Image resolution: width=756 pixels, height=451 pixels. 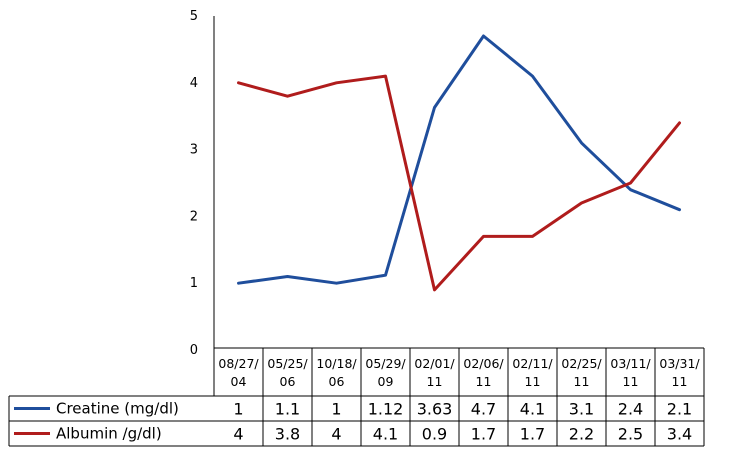 What do you see at coordinates (386, 409) in the screenshot?
I see `table-cell-value: 1.12` at bounding box center [386, 409].